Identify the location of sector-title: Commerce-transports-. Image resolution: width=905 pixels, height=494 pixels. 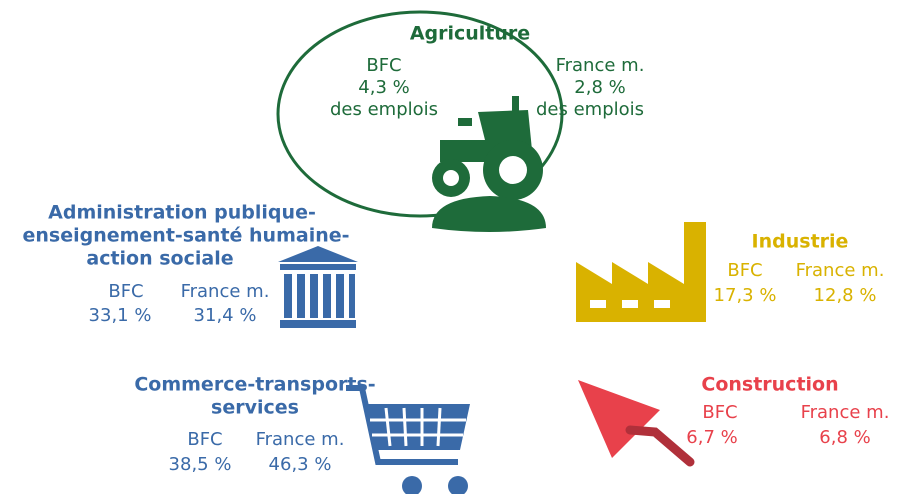
(254, 385).